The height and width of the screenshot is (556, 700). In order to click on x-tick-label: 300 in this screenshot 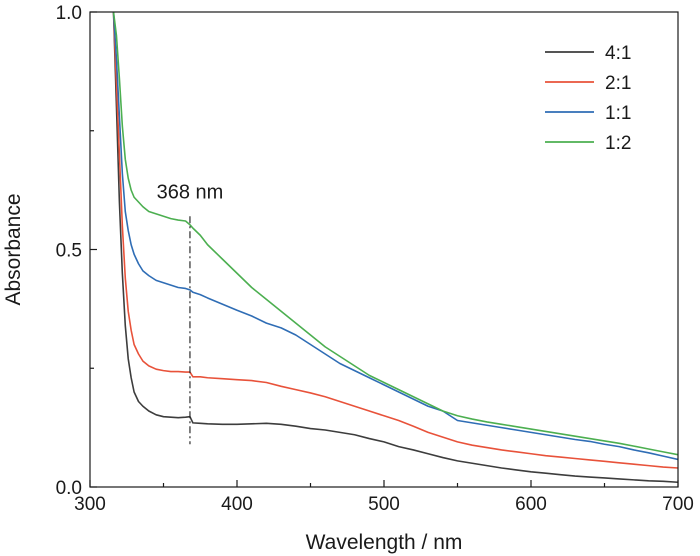, I will do `click(90, 504)`.